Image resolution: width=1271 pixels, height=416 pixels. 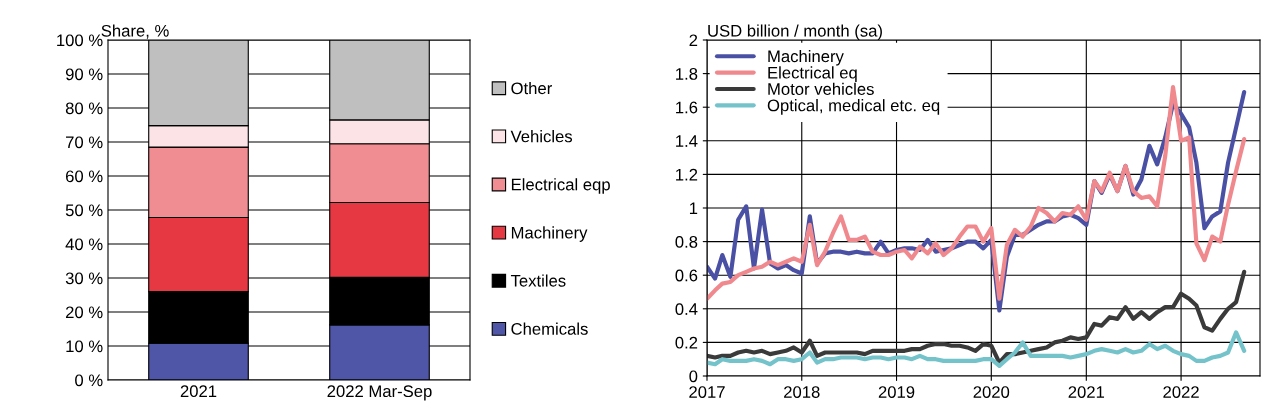 I want to click on y-axis-title: Share, %, so click(x=135, y=31).